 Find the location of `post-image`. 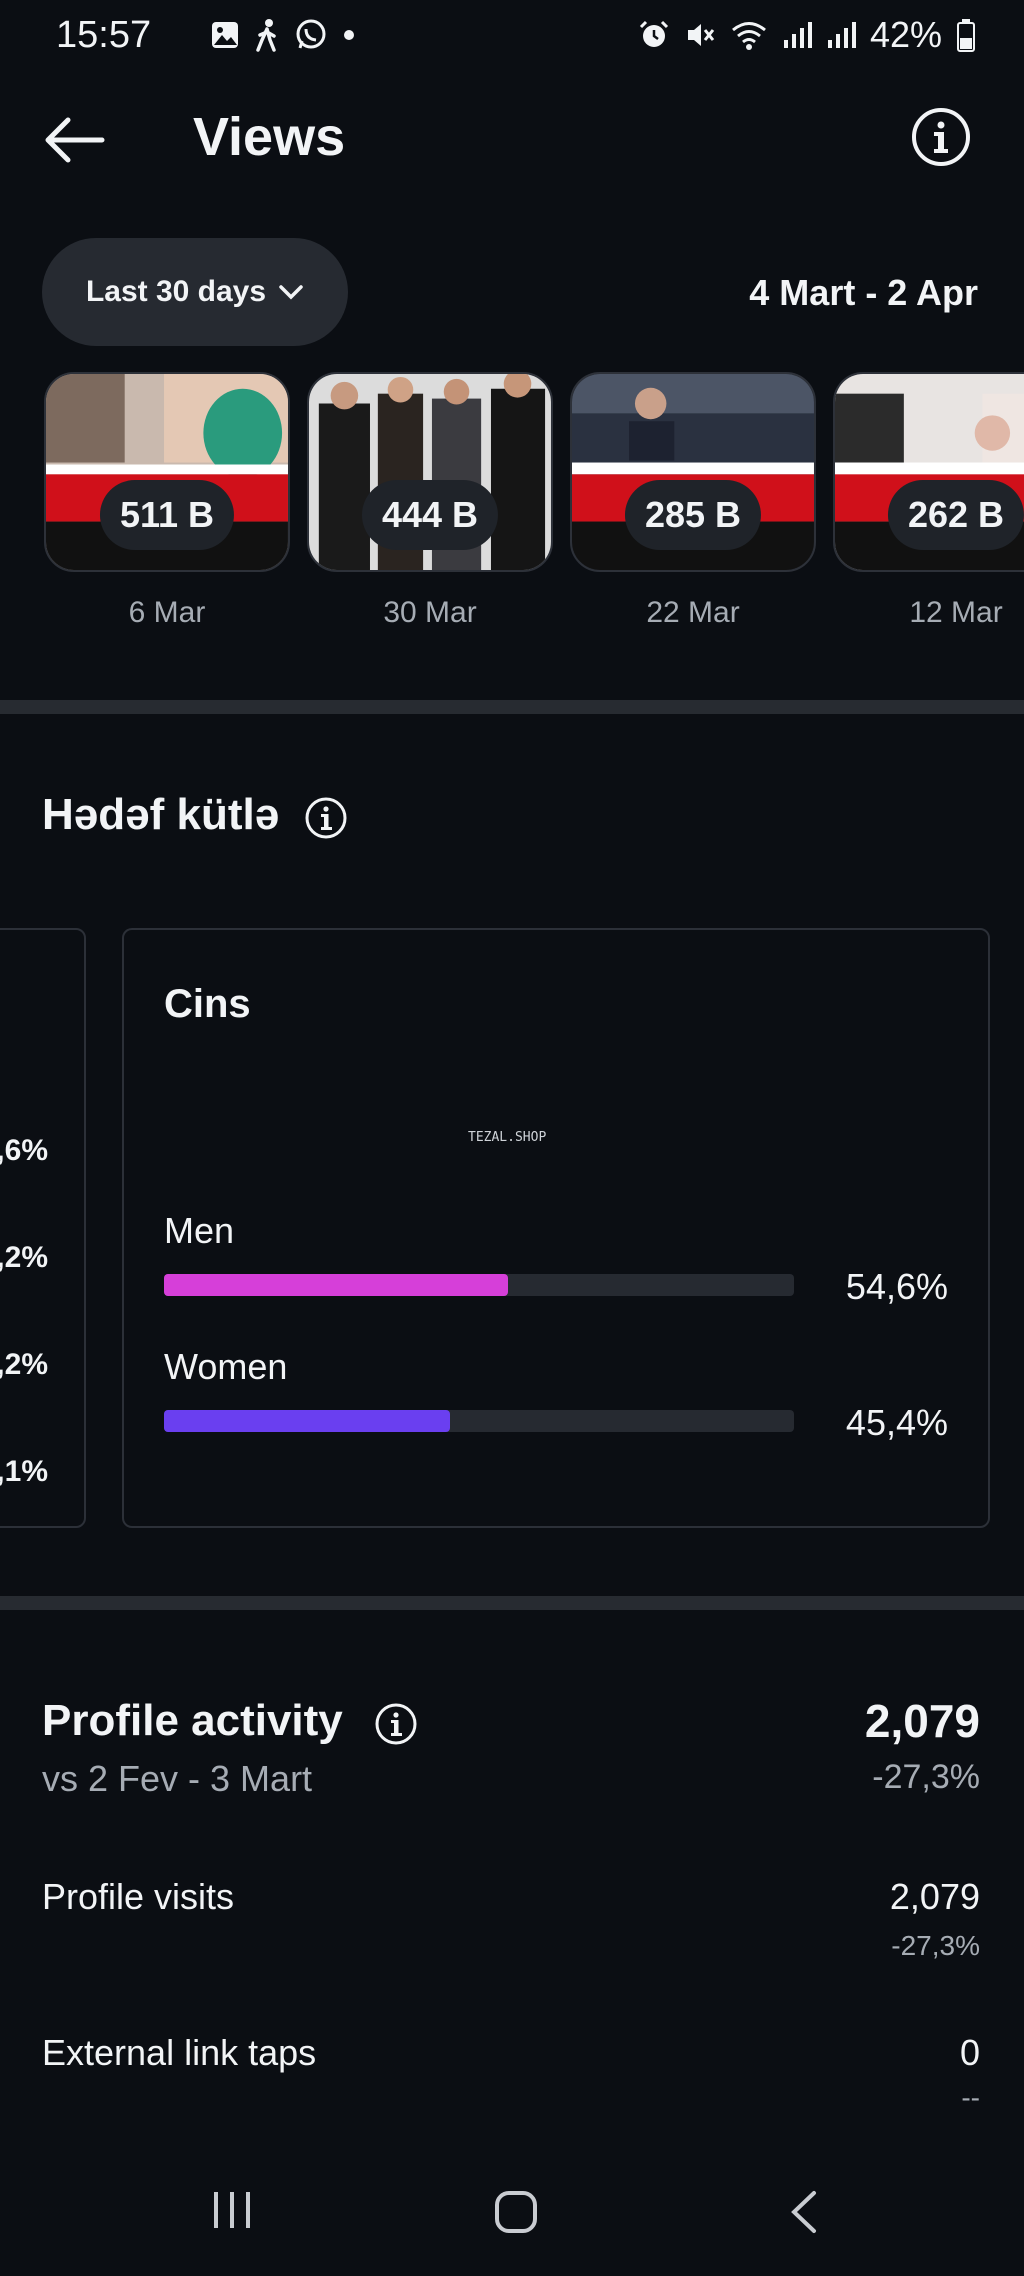

post-image is located at coordinates (693, 472).